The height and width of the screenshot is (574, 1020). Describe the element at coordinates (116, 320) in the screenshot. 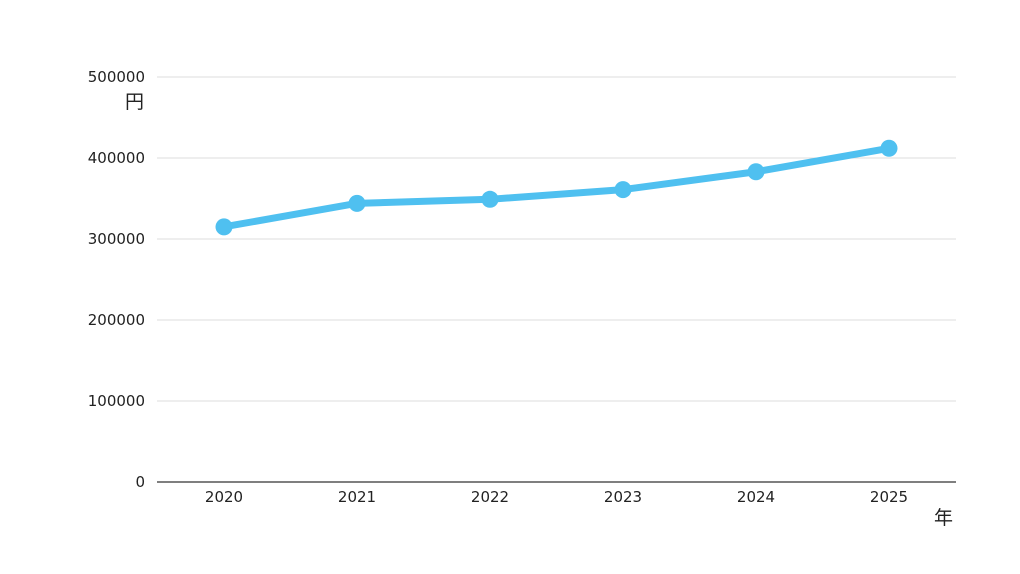

I see `y-tick-label: 200000` at that location.